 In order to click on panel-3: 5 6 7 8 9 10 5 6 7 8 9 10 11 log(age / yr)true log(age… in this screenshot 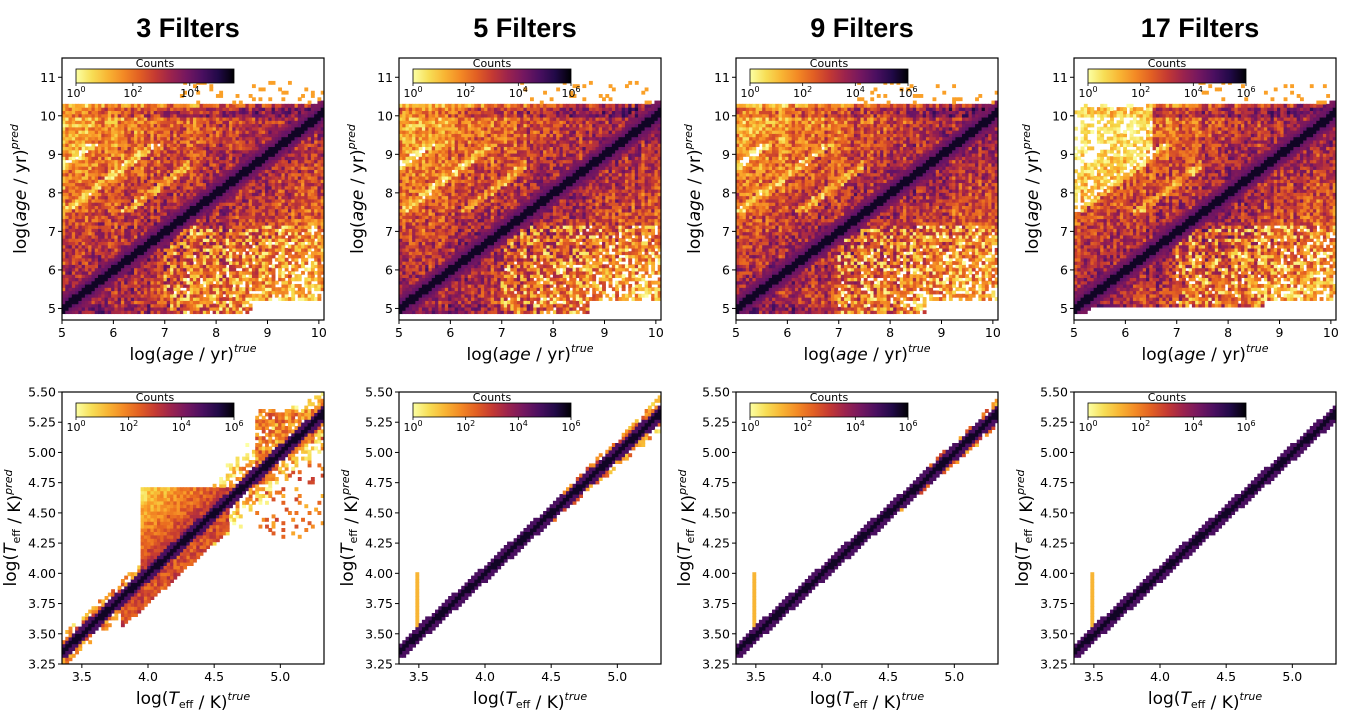, I will do `click(1179, 189)`.